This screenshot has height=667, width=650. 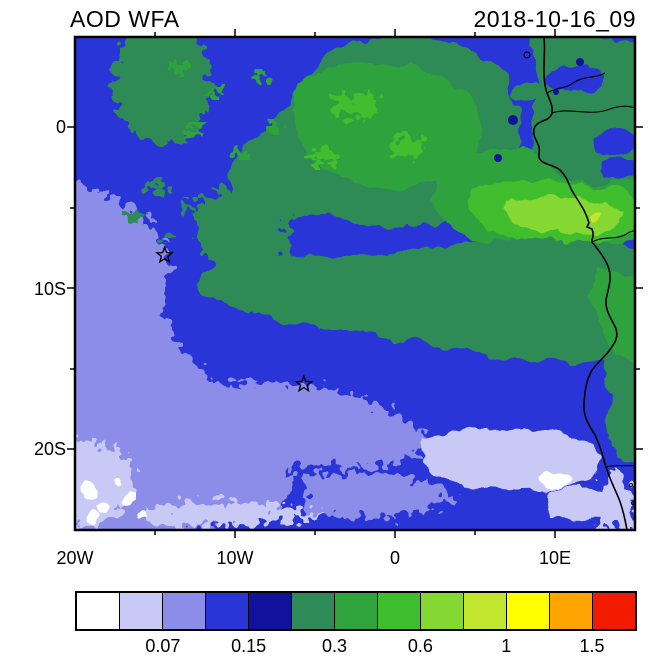 I want to click on coastline, so click(x=582, y=283).